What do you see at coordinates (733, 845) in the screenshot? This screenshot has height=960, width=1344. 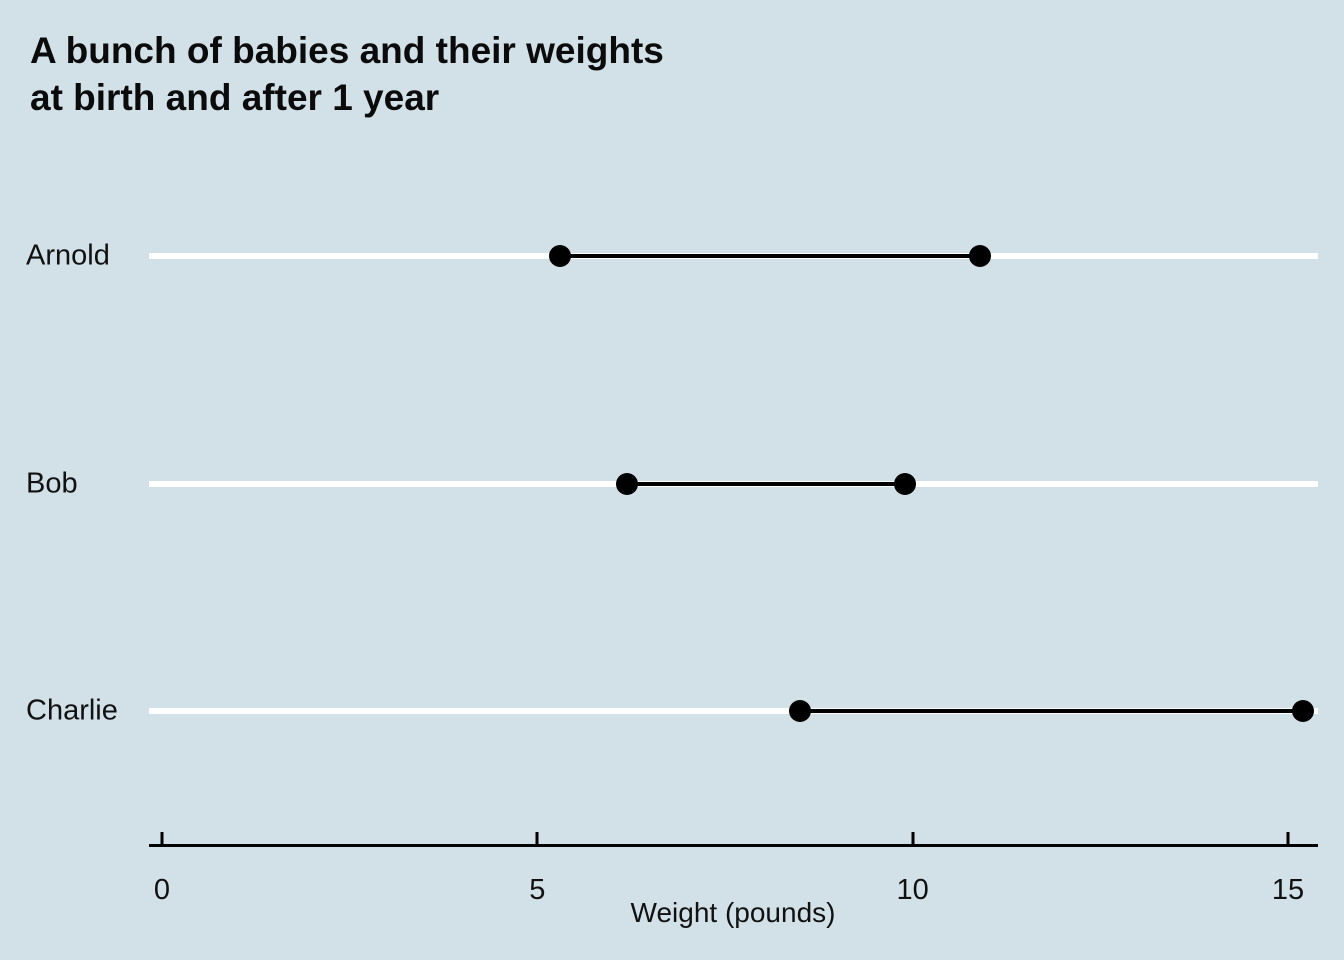 I see `x-axis-line` at bounding box center [733, 845].